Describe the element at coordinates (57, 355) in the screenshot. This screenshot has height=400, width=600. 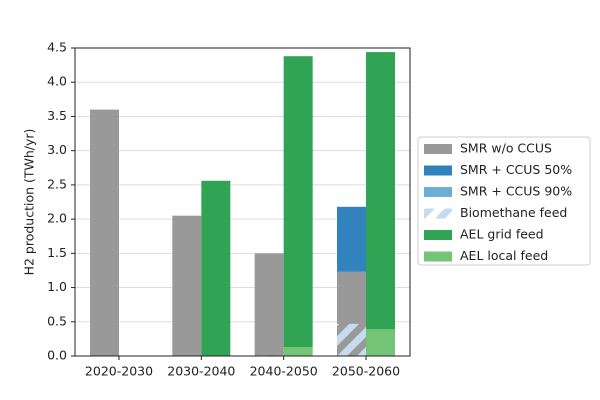
I see `y-tick-label: 0.0` at that location.